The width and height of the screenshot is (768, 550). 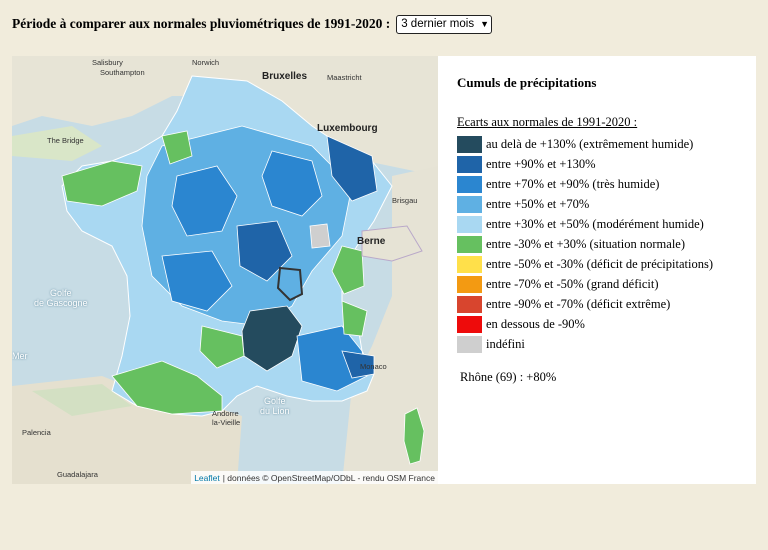 I want to click on chevron-down-icon: ▼, so click(x=485, y=24).